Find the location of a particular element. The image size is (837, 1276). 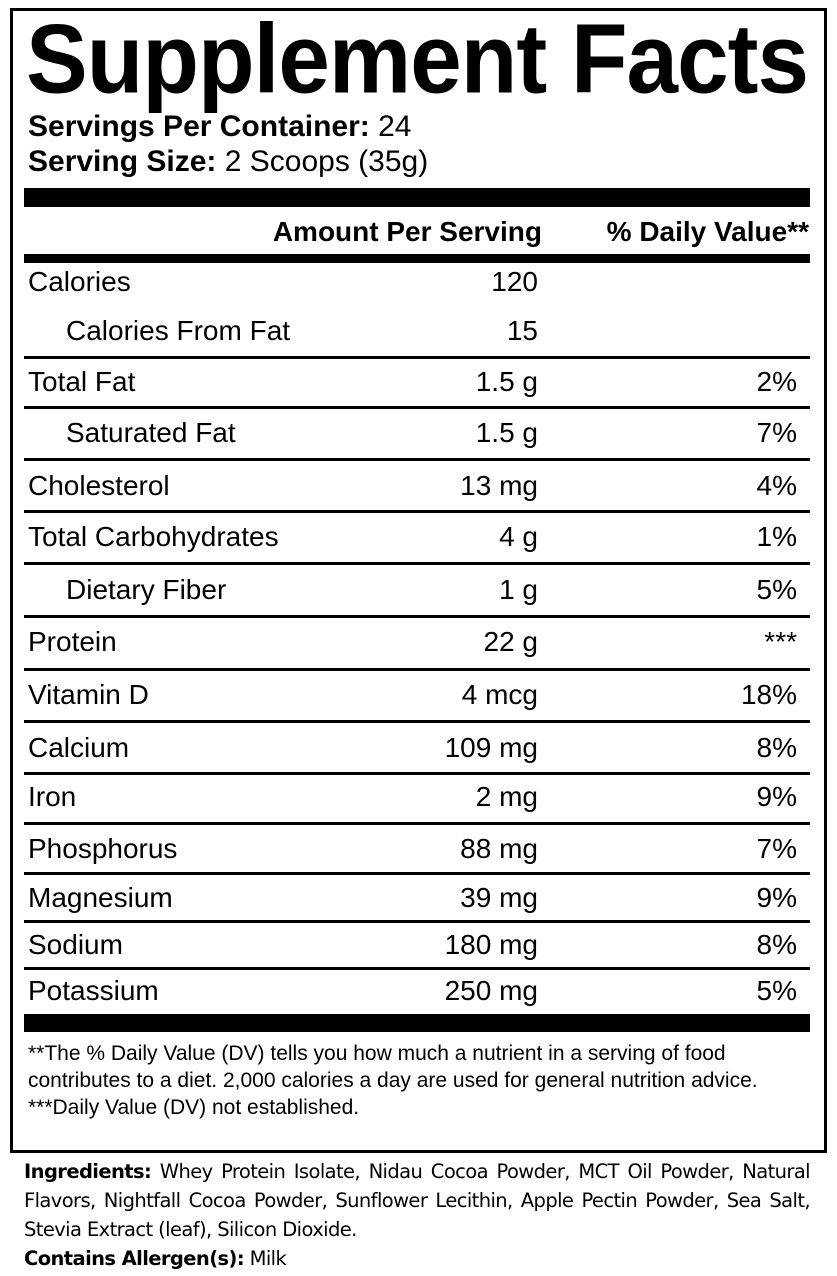

serving-size: Serving Size: 2 Scoops (35g) is located at coordinates (228, 162).